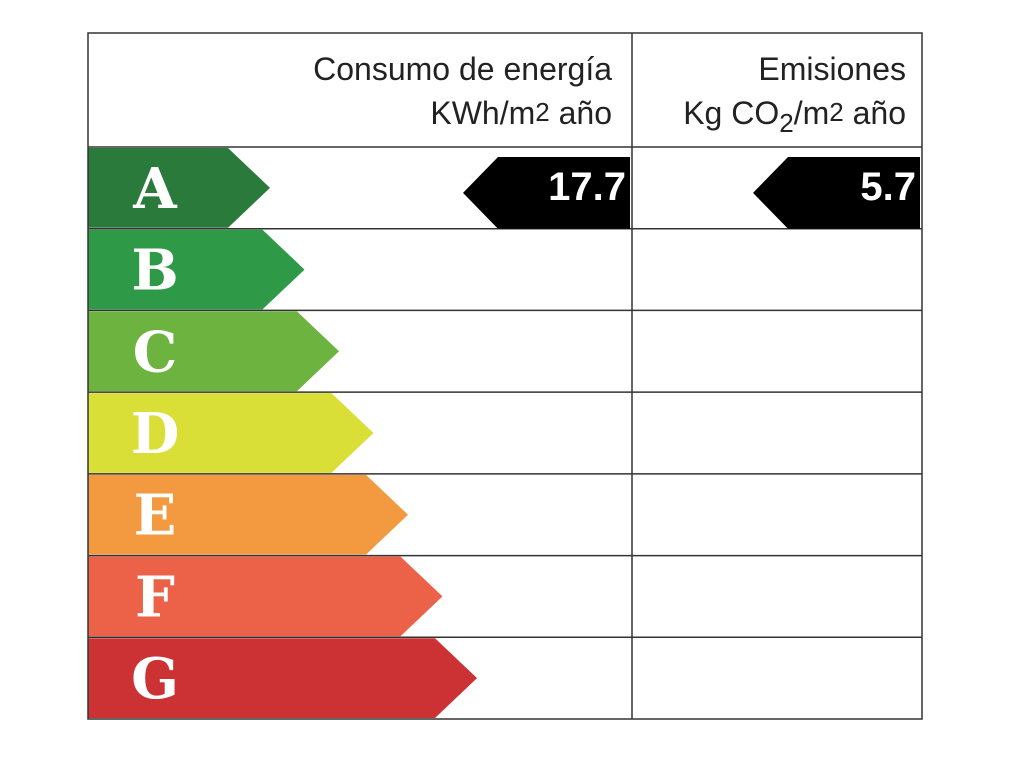  What do you see at coordinates (731, 113) in the screenshot?
I see `unit-part: Kg CO` at bounding box center [731, 113].